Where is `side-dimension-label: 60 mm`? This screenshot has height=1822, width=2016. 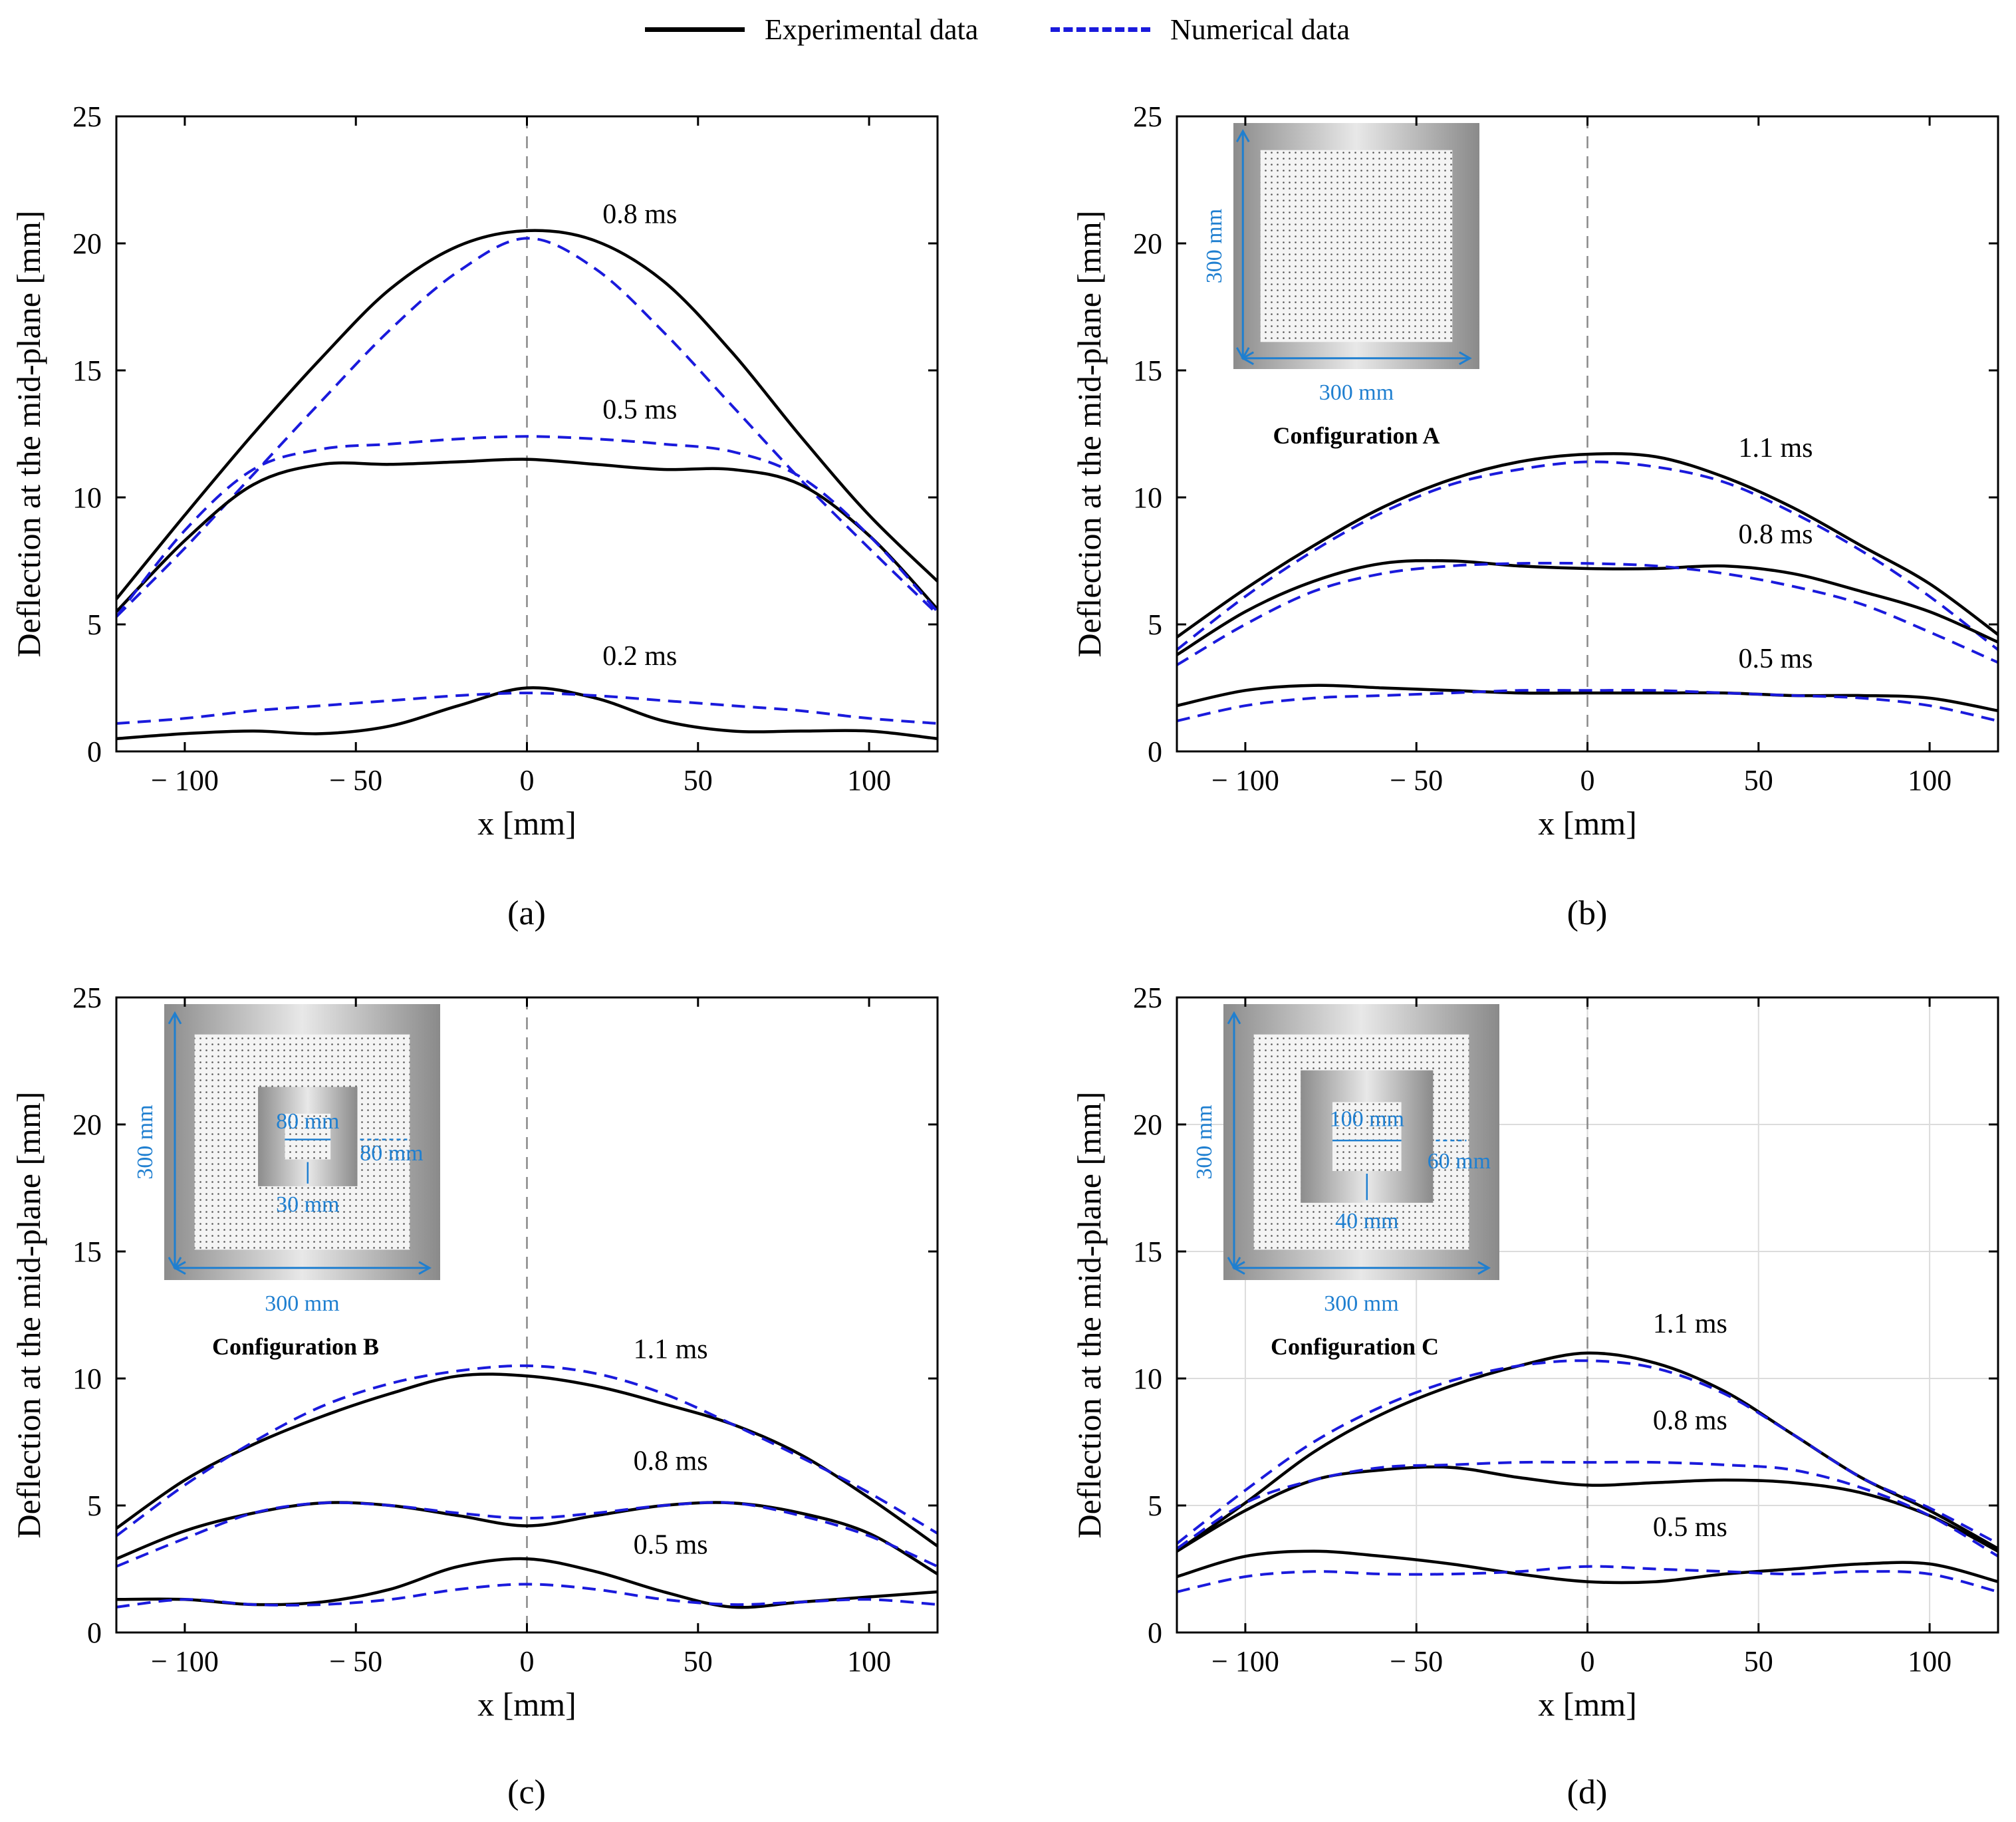 side-dimension-label: 60 mm is located at coordinates (1459, 1161).